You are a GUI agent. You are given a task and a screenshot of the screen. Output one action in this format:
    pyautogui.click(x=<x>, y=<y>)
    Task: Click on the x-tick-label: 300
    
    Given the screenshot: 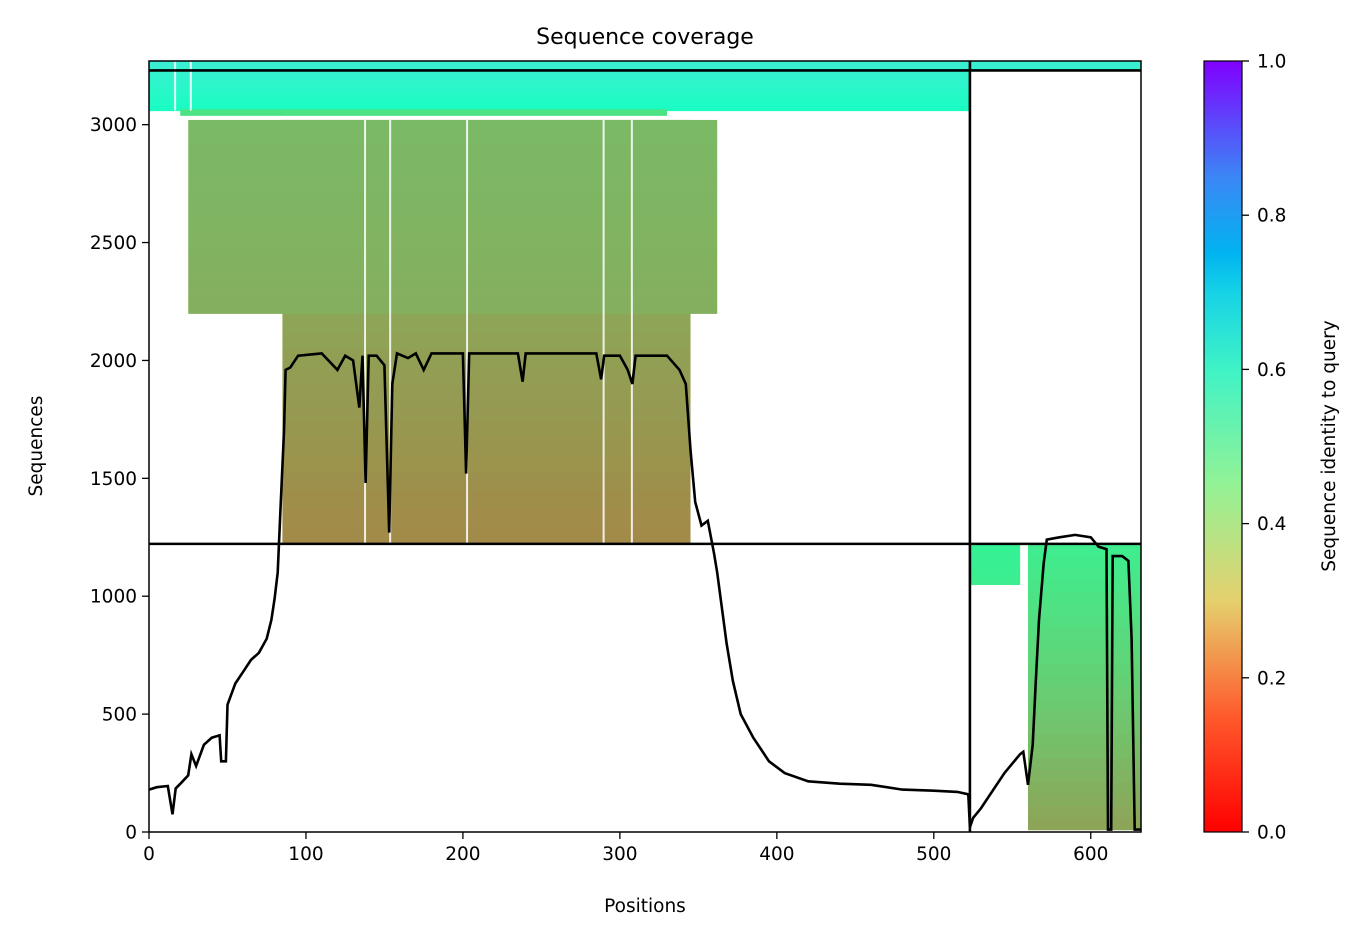 What is the action you would take?
    pyautogui.click(x=619, y=854)
    